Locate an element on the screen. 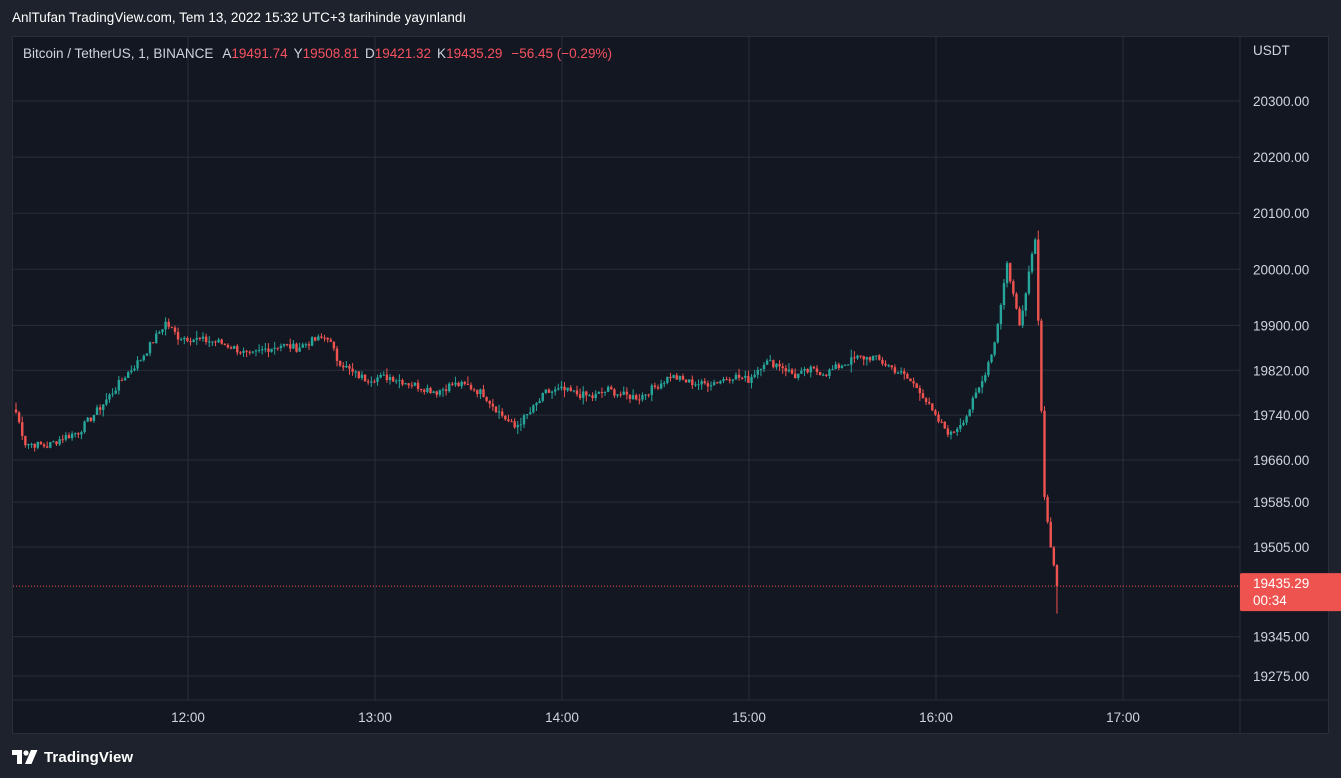  symbol-name: Bitcoin / TetherUS, 1, BINANCE is located at coordinates (118, 53).